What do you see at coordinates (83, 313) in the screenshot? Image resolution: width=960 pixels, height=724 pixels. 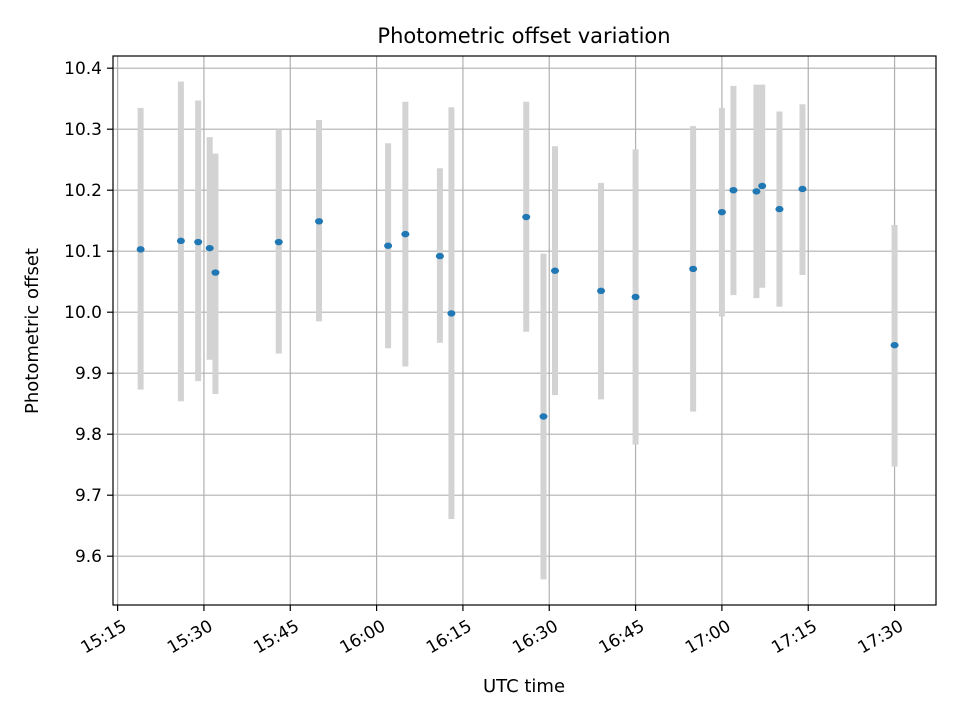 I see `y-tick-label: 10.0` at bounding box center [83, 313].